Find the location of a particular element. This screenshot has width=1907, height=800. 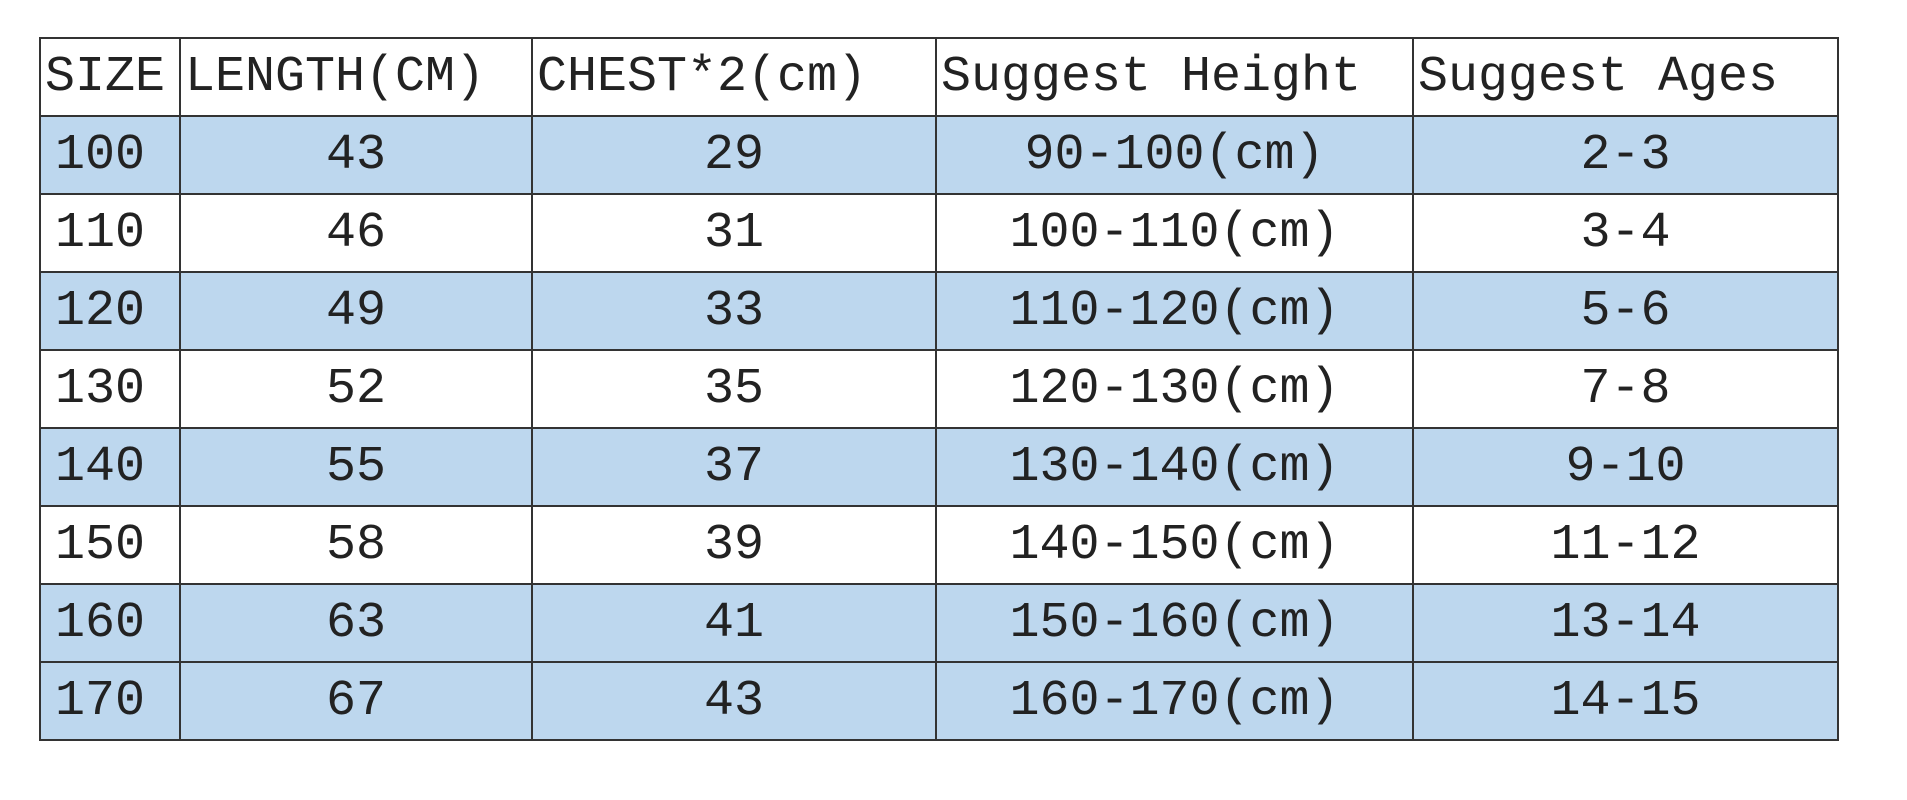

table-row: 130 52 35 120-130(cm) 7-8 is located at coordinates (939, 389).